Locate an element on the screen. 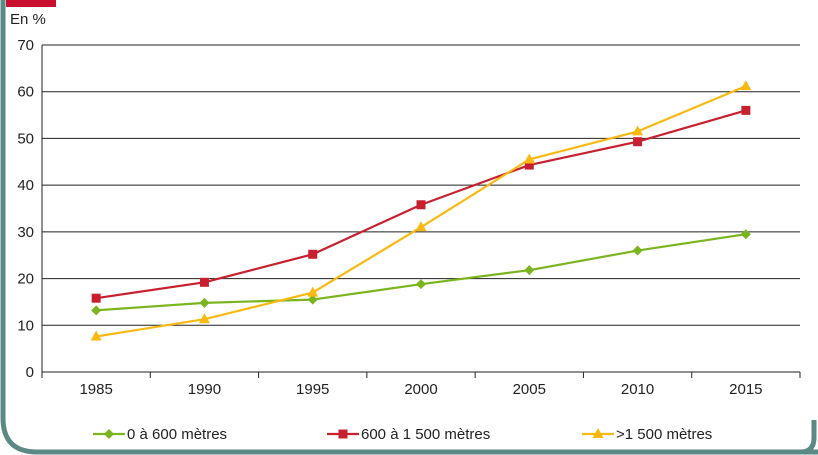 This screenshot has height=455, width=818. legend-item-1: 600 à 1 500 mètres is located at coordinates (408, 434).